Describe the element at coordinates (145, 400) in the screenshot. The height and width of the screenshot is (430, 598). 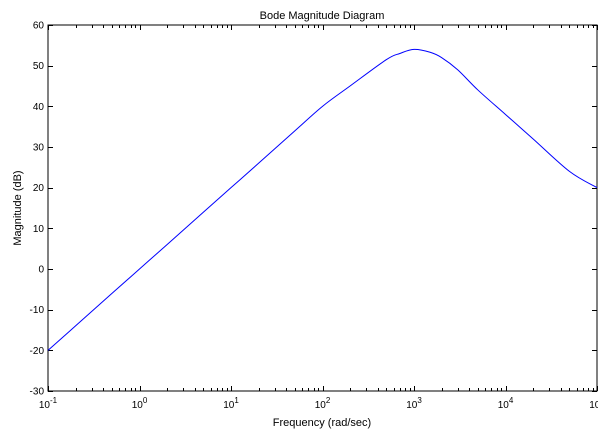
I see `x-tick-label-exponent: 0` at that location.